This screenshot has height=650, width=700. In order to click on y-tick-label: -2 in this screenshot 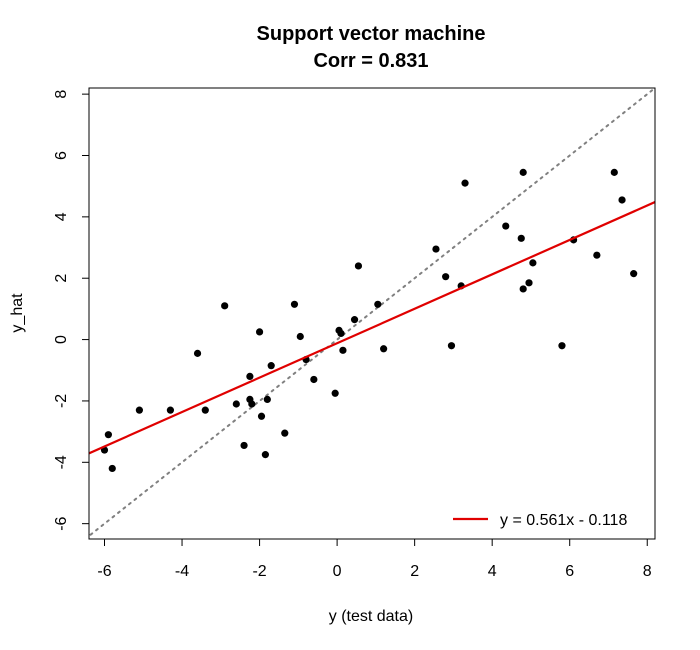, I will do `click(61, 401)`.